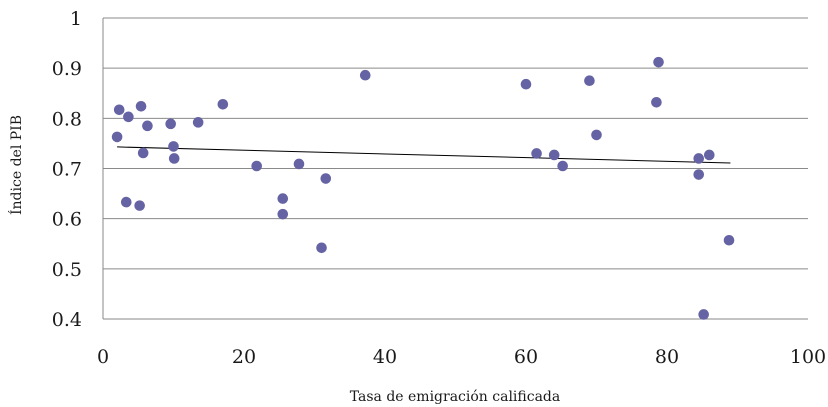 The image size is (828, 407). What do you see at coordinates (455, 397) in the screenshot?
I see `x-axis-title: Tasa de emigración calificada` at bounding box center [455, 397].